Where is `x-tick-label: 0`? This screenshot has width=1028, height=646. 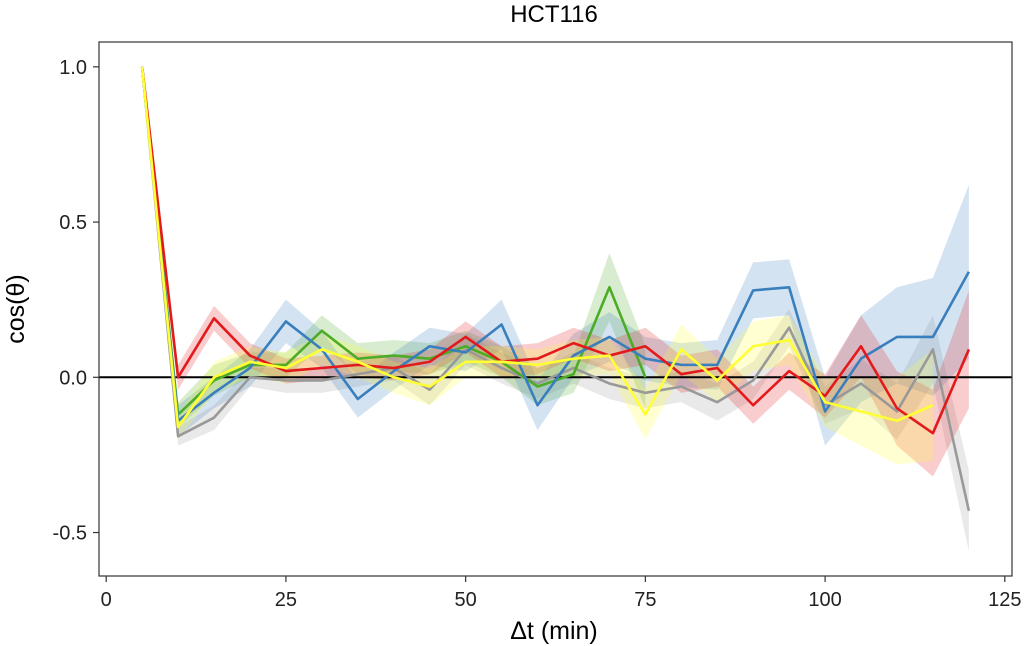 x-tick-label: 0 is located at coordinates (106, 600).